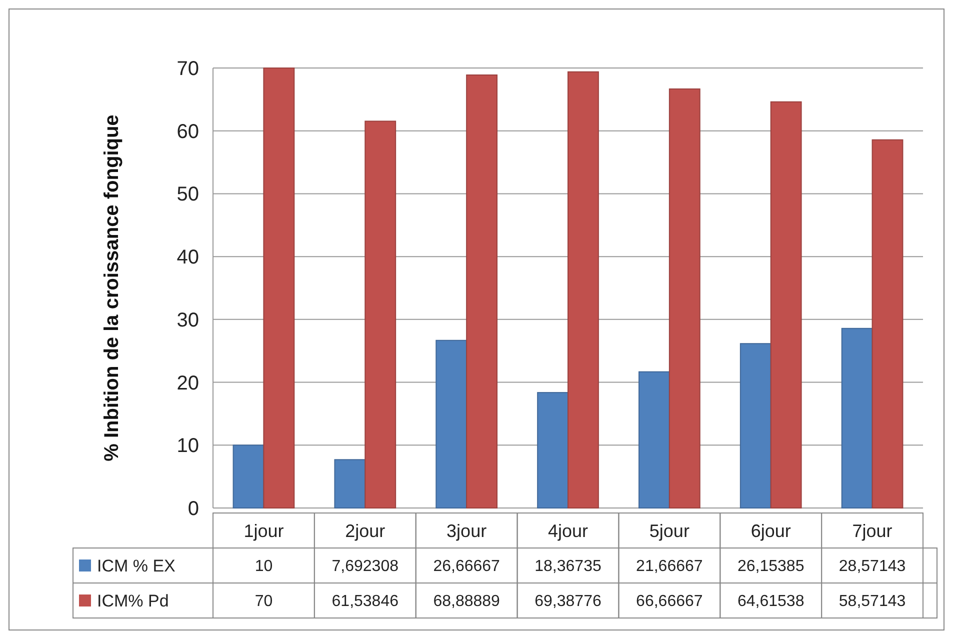 The height and width of the screenshot is (639, 953). What do you see at coordinates (466, 530) in the screenshot?
I see `x-tick-label: 3jour` at bounding box center [466, 530].